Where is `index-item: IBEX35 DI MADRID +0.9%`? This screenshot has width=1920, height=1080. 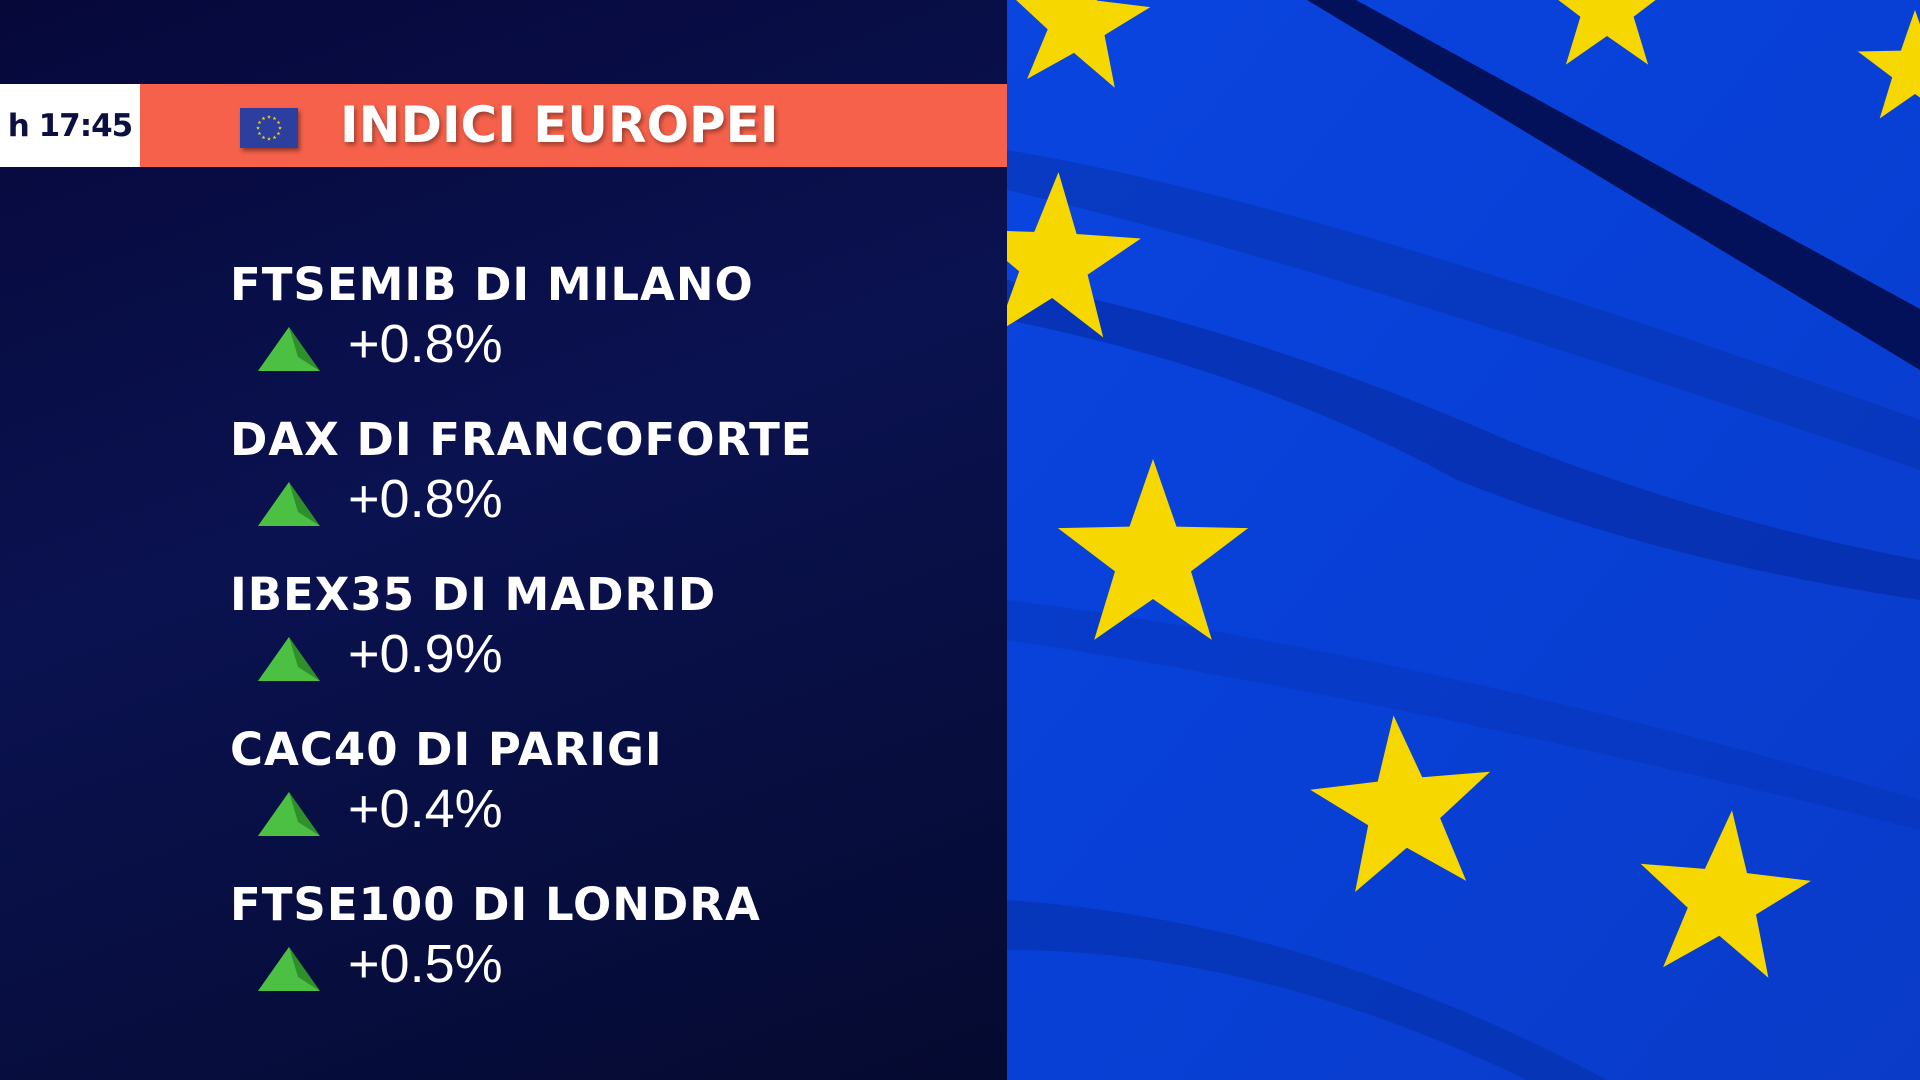
index-item: IBEX35 DI MADRID +0.9% is located at coordinates (473, 626).